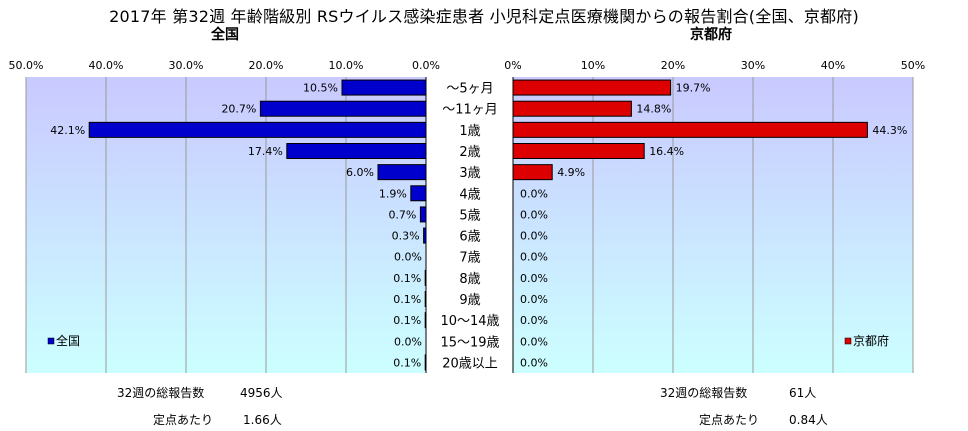 The width and height of the screenshot is (968, 431). What do you see at coordinates (426, 65) in the screenshot?
I see `x-tick-label: 0.0%` at bounding box center [426, 65].